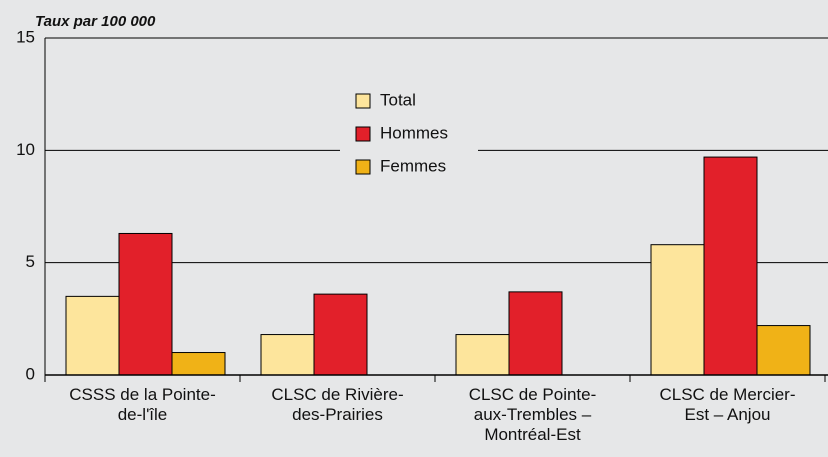  I want to click on legend-label: Hommes, so click(414, 132).